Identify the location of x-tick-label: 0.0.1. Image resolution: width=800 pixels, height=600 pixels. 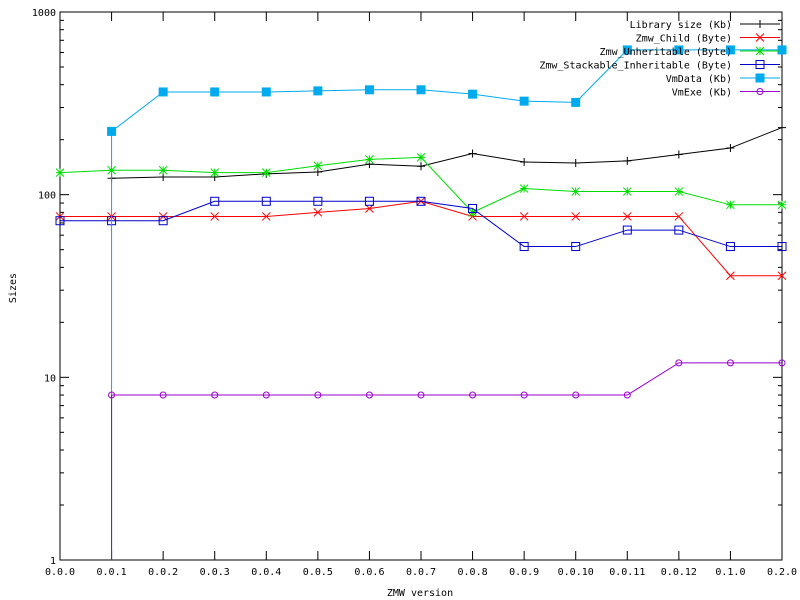
(112, 572).